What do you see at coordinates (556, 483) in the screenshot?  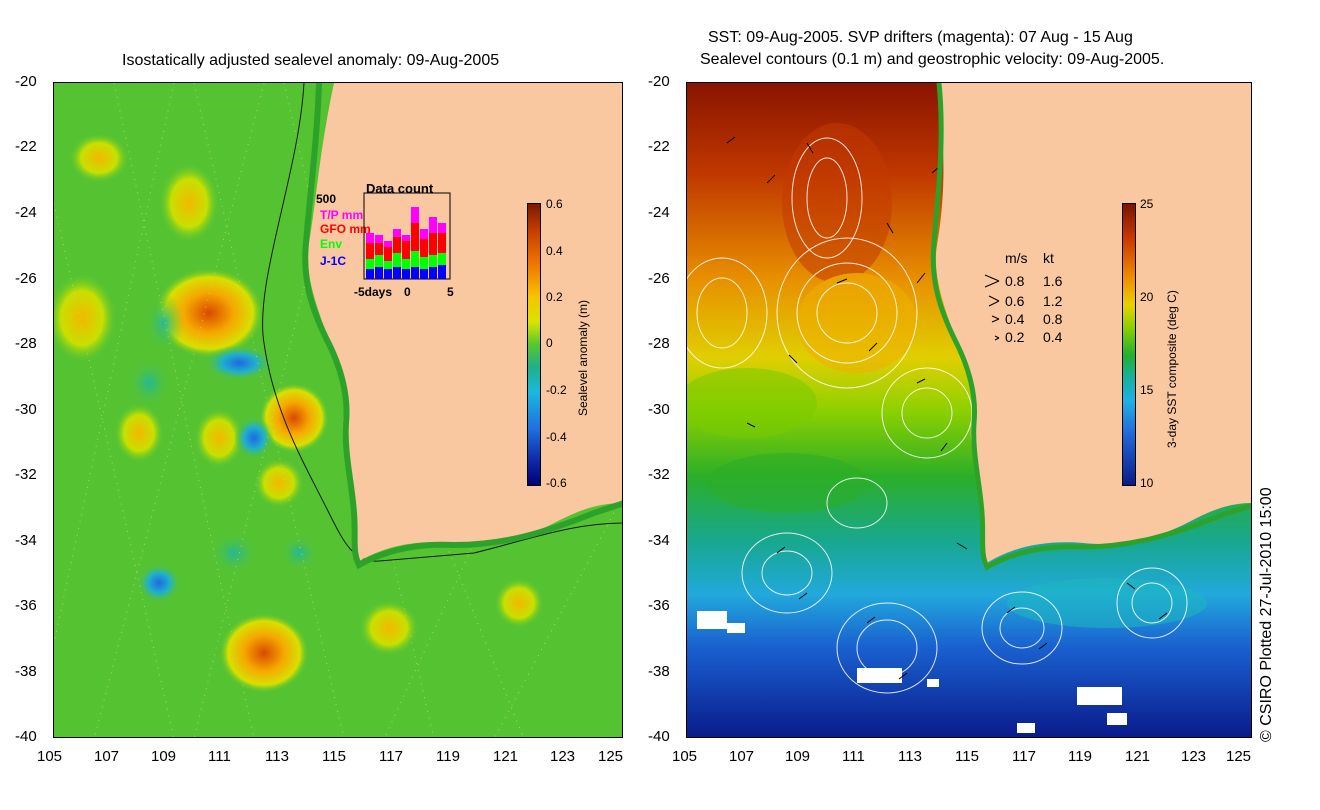 I see `sealevel-cb-tick-6: -0.6` at bounding box center [556, 483].